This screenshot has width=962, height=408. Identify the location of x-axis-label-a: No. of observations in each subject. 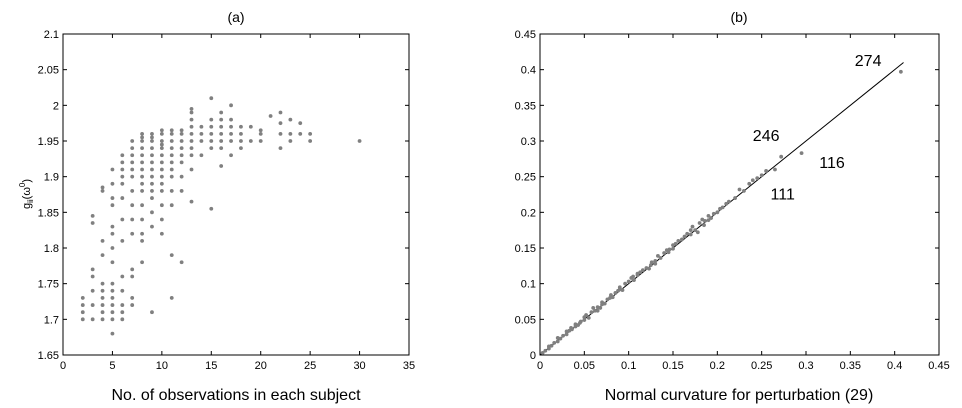
(236, 395).